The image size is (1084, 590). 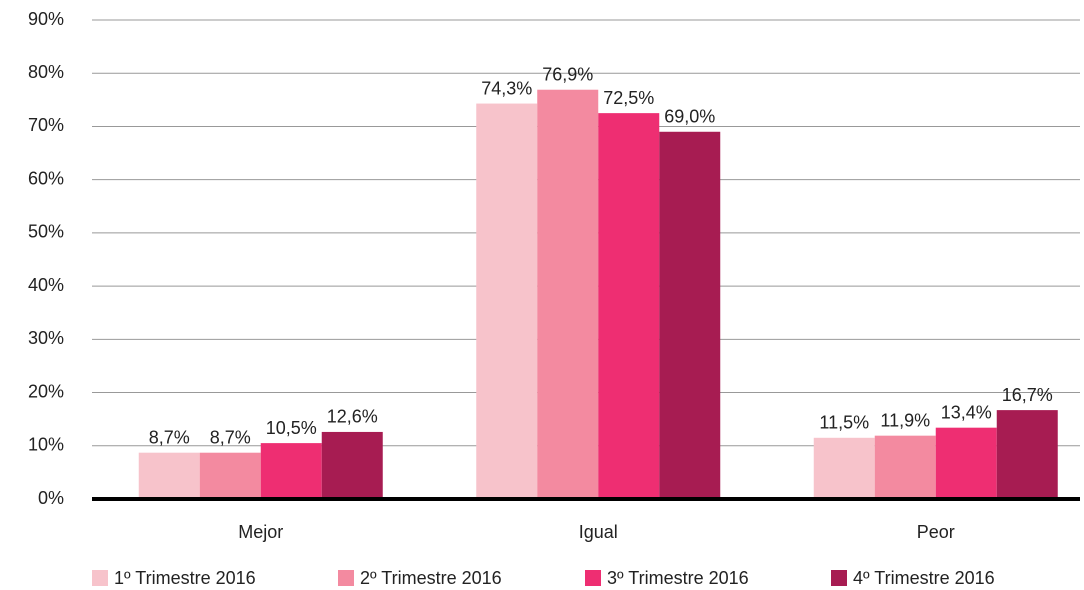 I want to click on value-label: 74,3%, so click(x=506, y=88).